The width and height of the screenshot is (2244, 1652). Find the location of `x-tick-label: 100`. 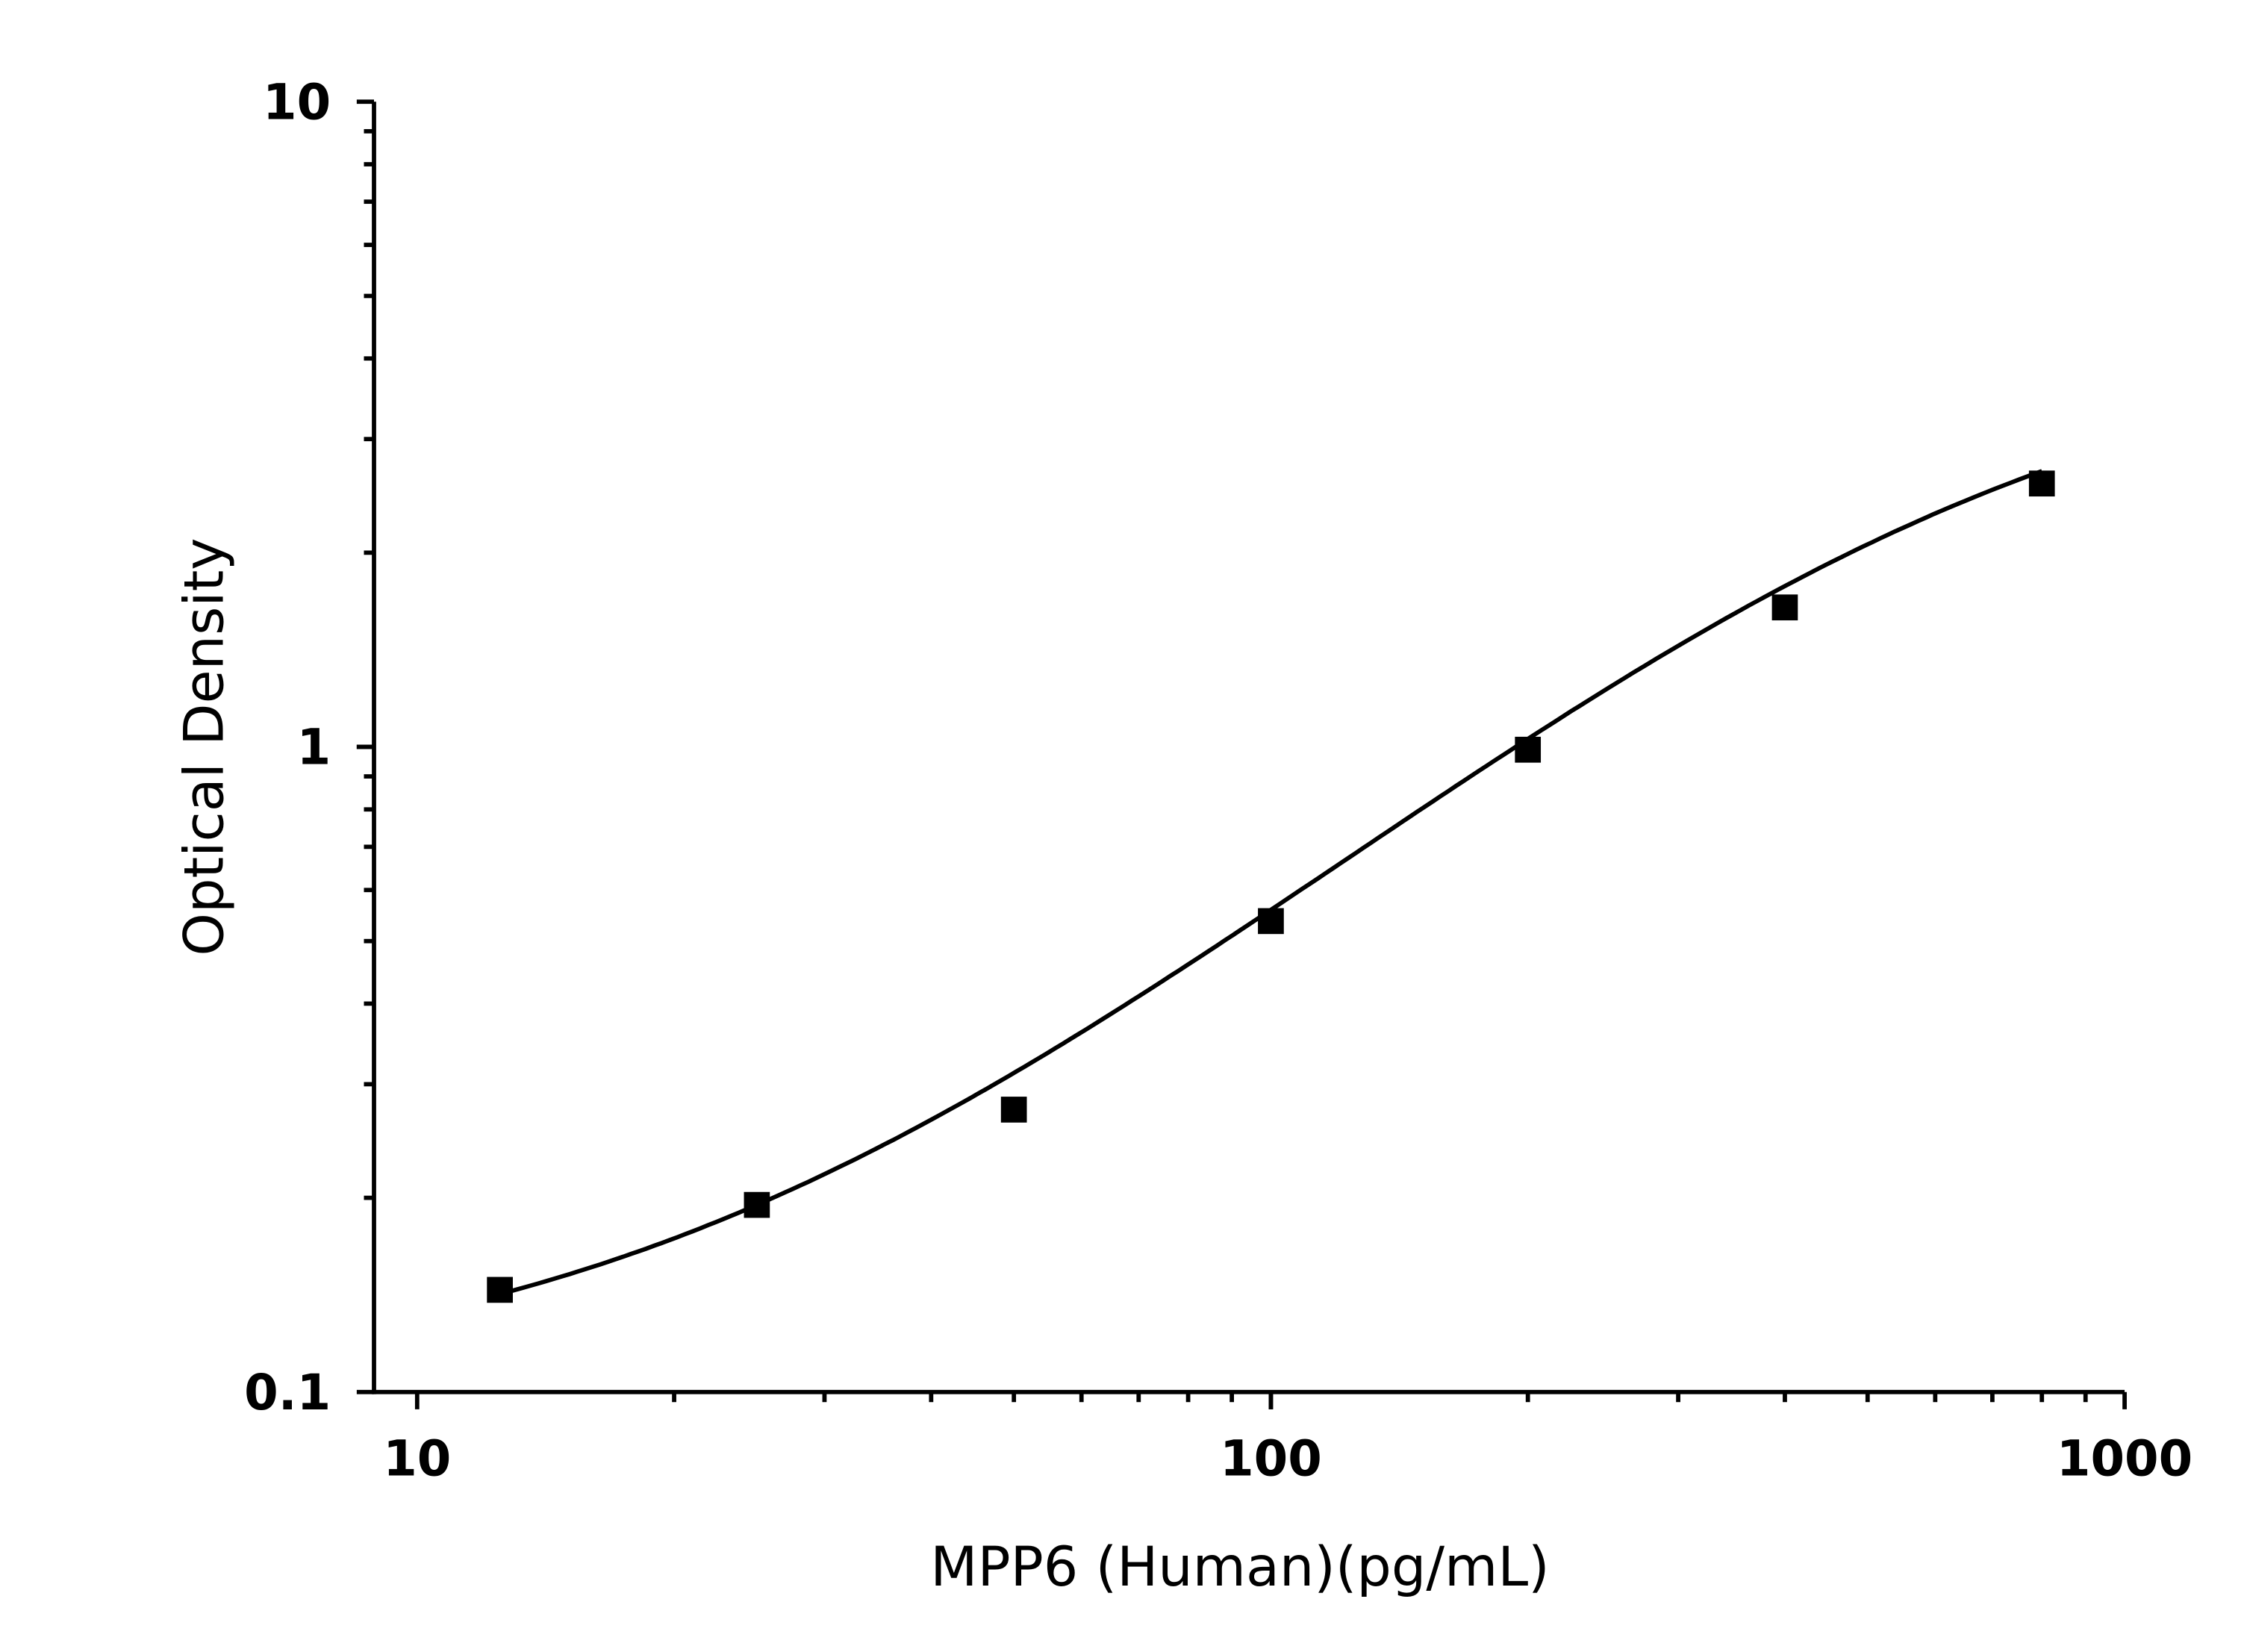

x-tick-label: 100 is located at coordinates (1271, 1460).